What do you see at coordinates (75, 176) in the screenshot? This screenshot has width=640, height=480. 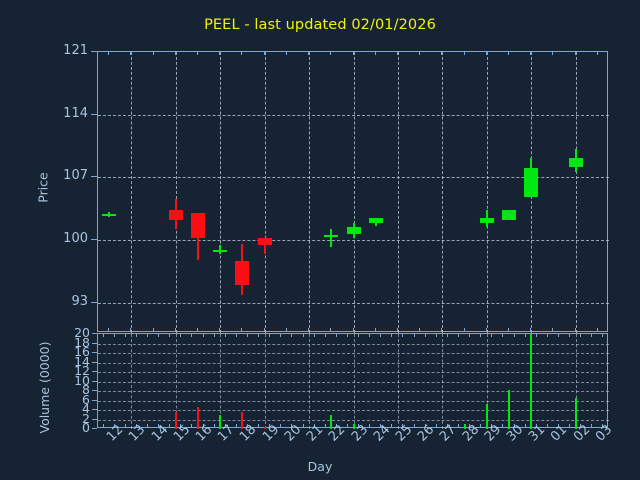 I see `price-tick-label: 107` at bounding box center [75, 176].